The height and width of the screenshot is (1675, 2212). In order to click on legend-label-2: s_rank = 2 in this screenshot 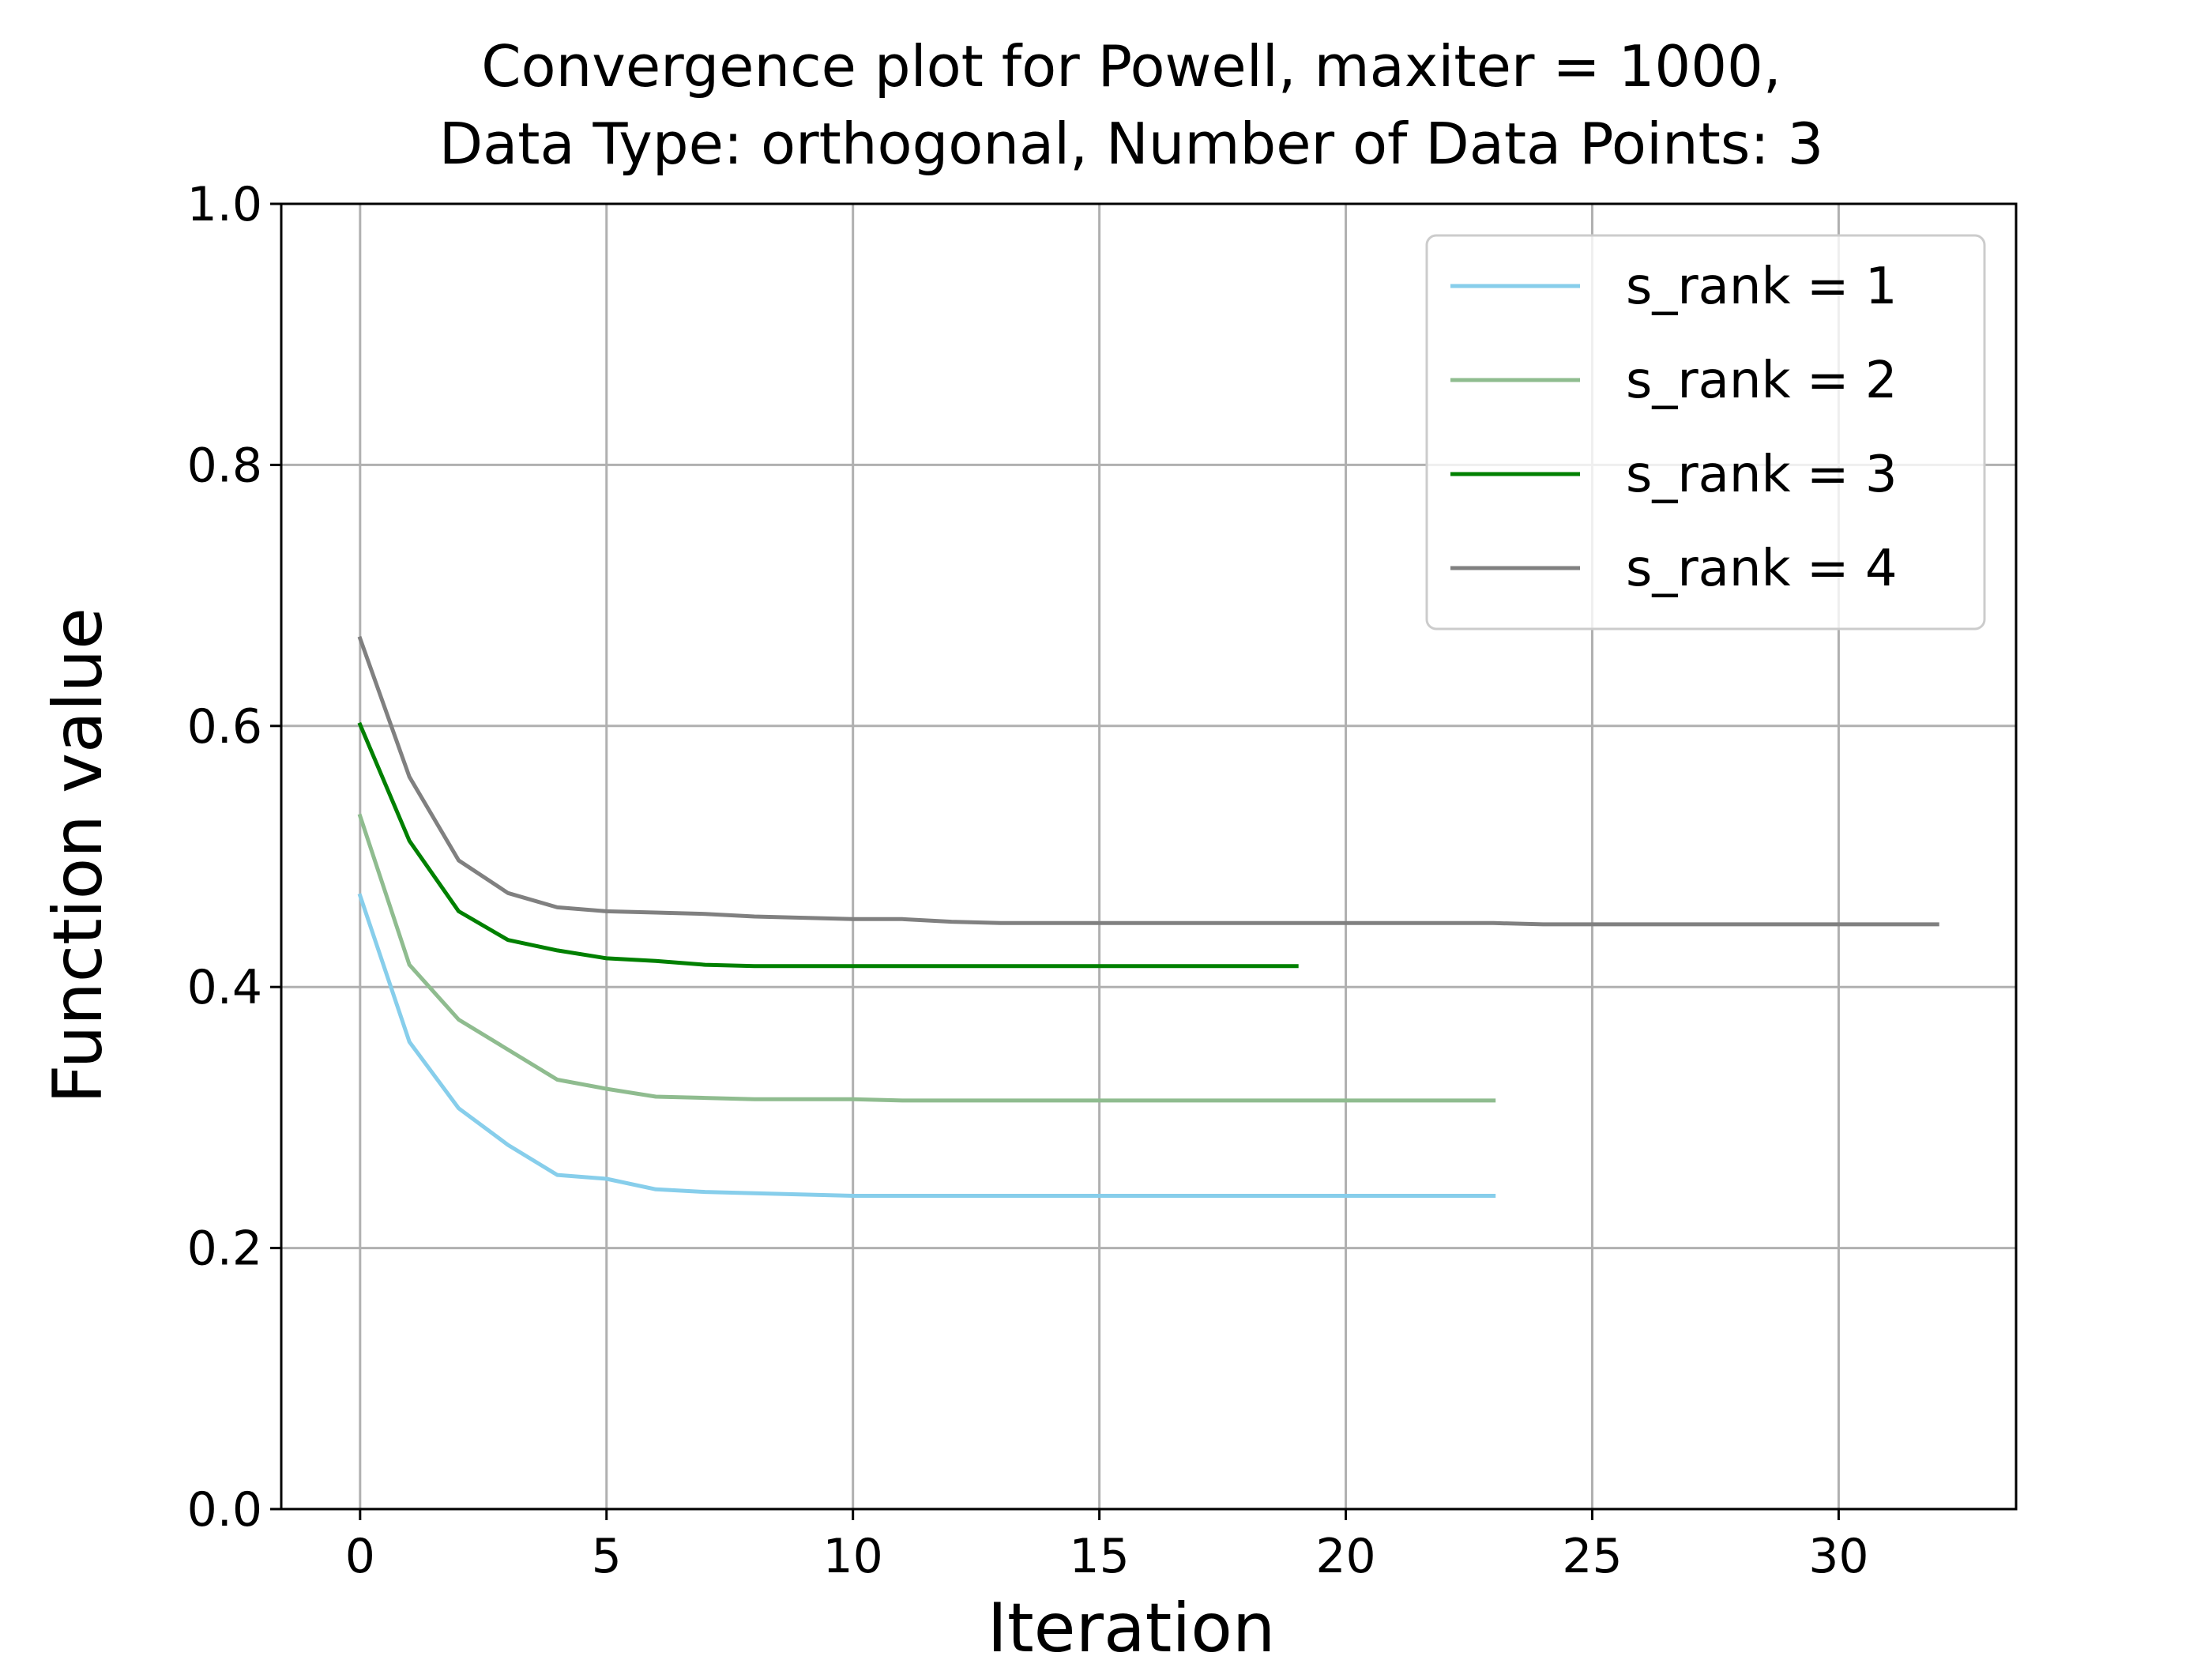, I will do `click(1762, 381)`.